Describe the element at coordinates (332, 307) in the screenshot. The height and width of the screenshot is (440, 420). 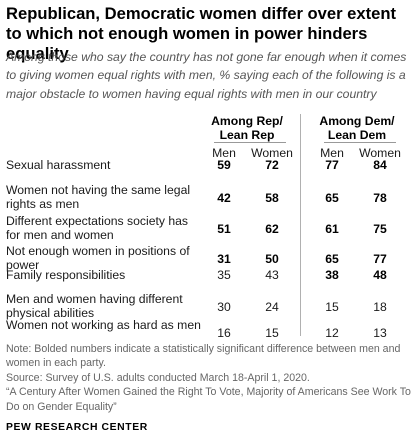
I see `cell-dem-men: 15` at that location.